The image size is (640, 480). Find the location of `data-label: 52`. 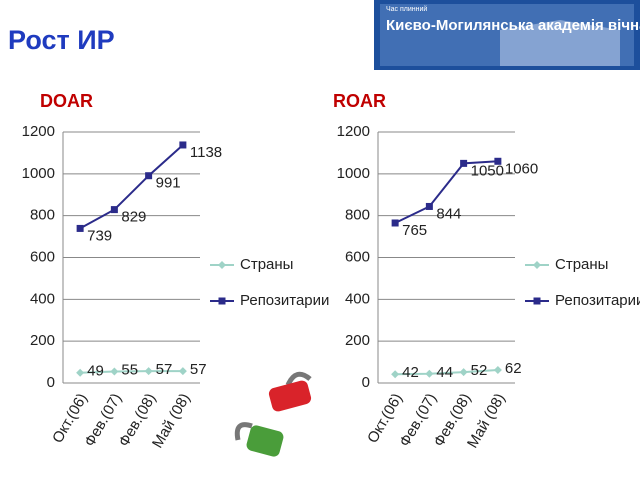

data-label: 52 is located at coordinates (479, 370).